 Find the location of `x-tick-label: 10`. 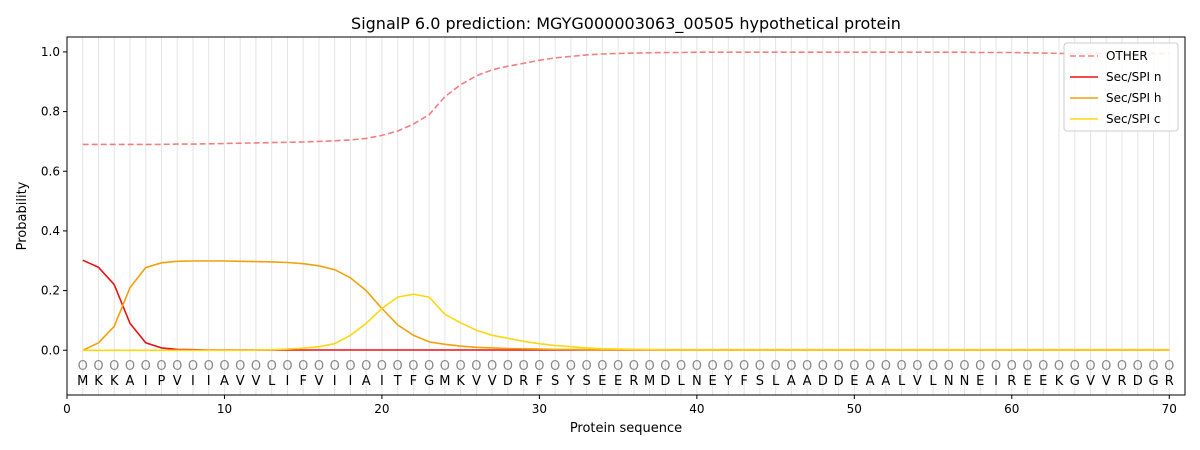

x-tick-label: 10 is located at coordinates (224, 409).